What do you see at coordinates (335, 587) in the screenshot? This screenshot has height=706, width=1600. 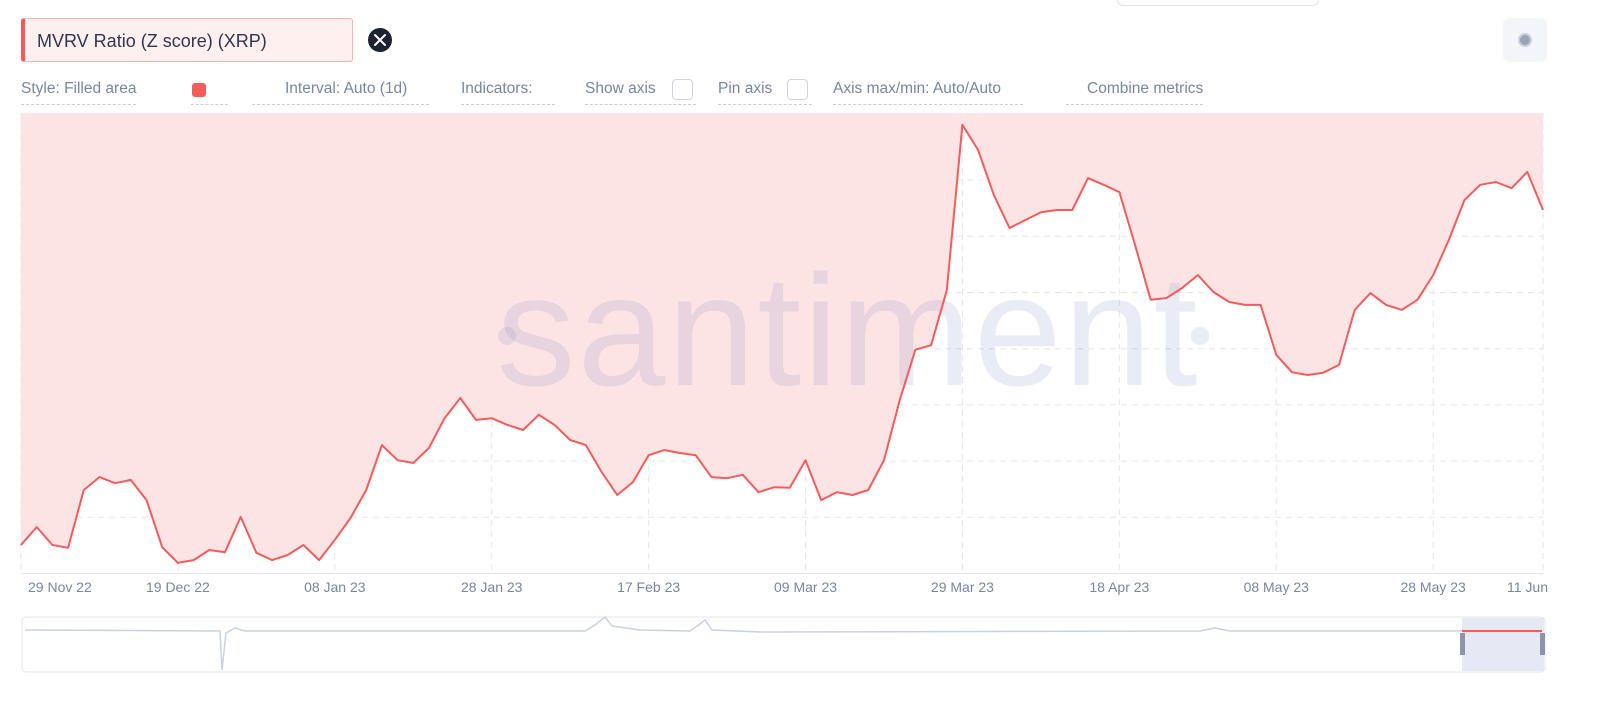 I see `x-tick-label: 08 Jan 23` at bounding box center [335, 587].